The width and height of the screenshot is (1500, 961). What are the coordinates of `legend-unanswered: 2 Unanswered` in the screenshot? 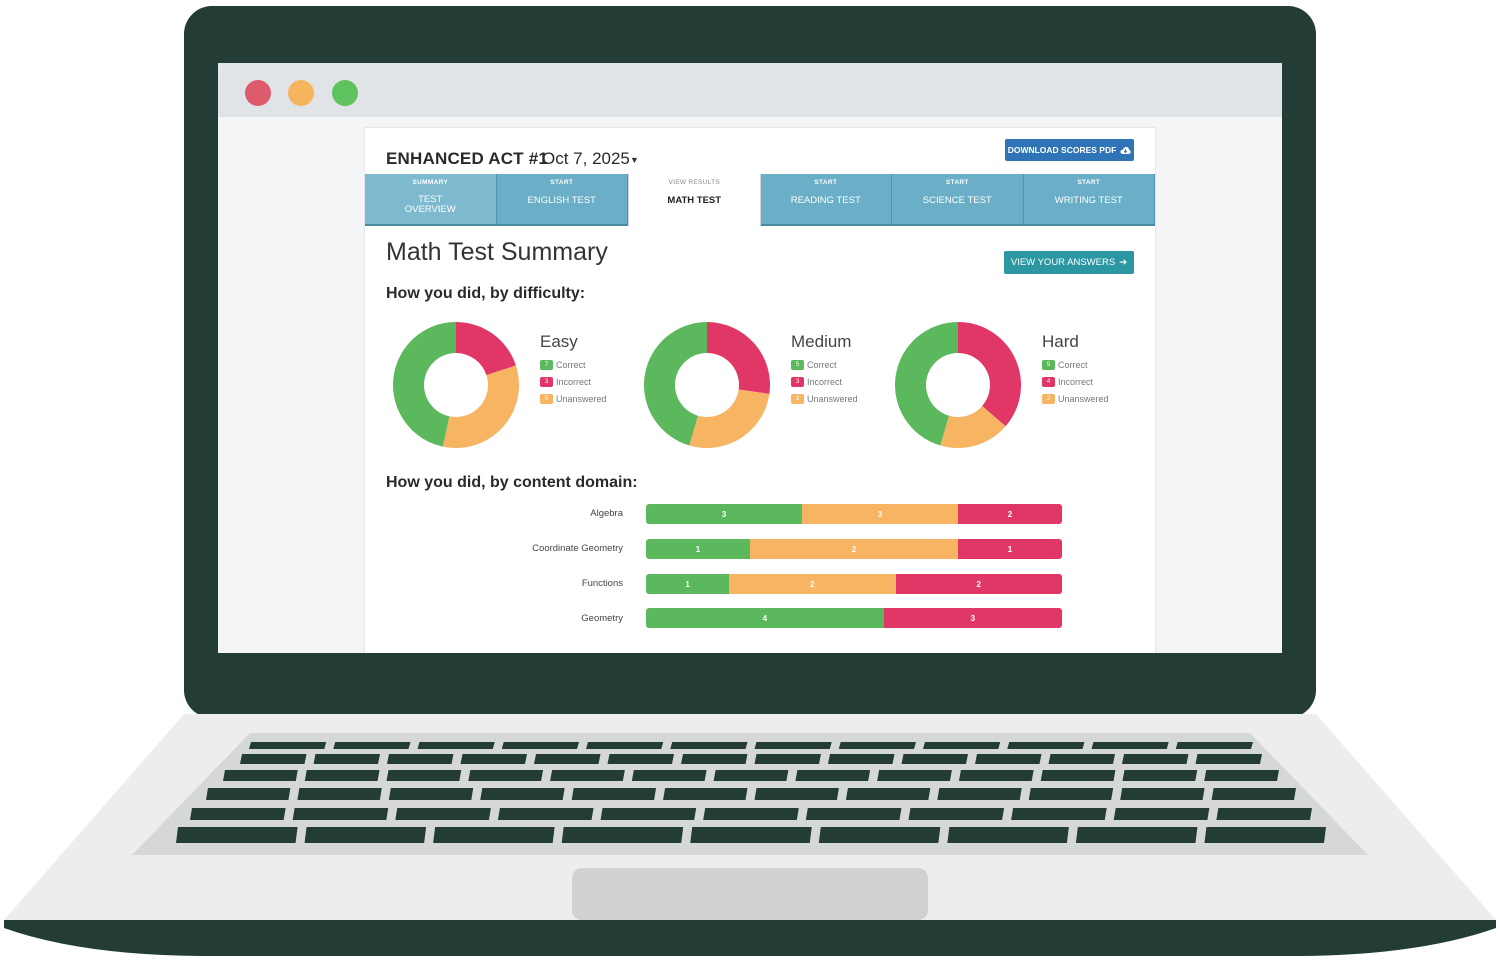 It's located at (1075, 399).